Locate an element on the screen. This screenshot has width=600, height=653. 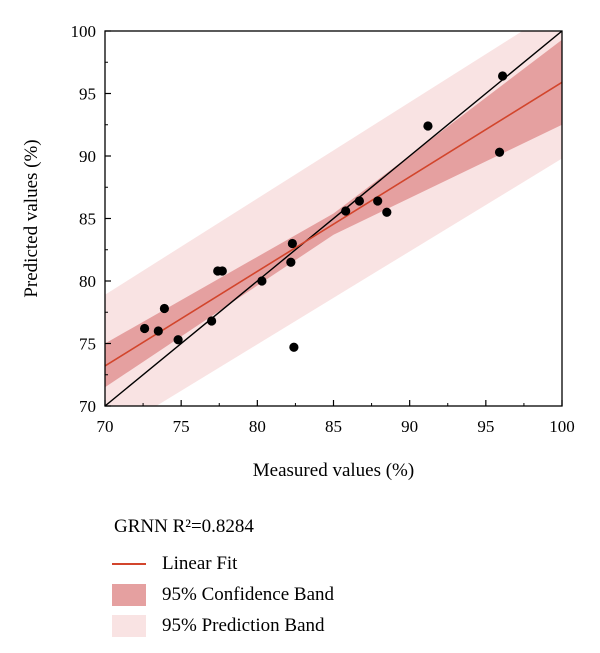
x-axis-title: Measured values (%) is located at coordinates (333, 470).